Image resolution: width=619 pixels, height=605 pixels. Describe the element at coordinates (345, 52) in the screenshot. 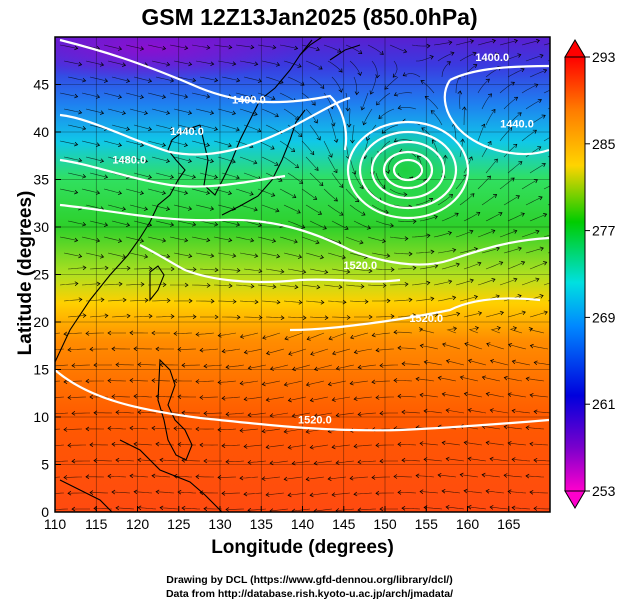

I see `coastline` at that location.